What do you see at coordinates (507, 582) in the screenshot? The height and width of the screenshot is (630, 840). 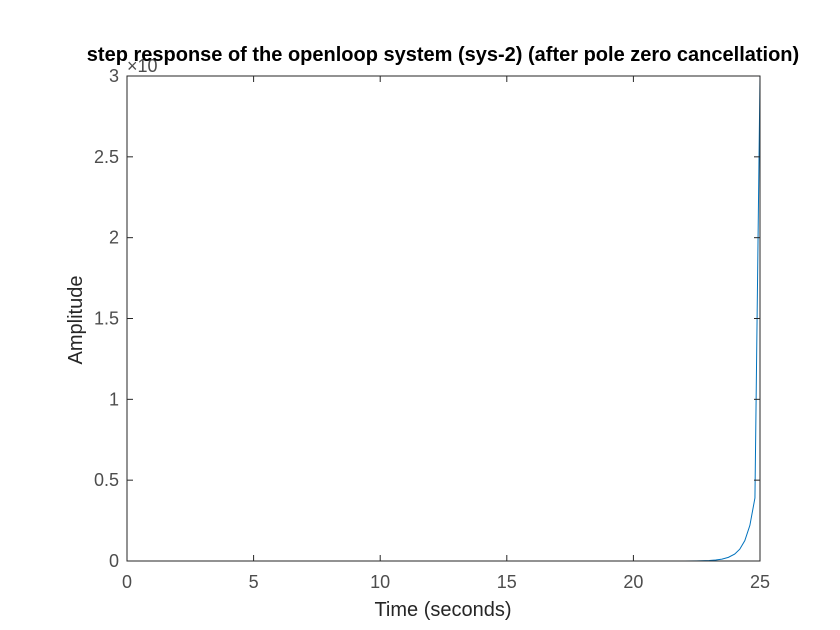 I see `x-tick-label: 15` at bounding box center [507, 582].